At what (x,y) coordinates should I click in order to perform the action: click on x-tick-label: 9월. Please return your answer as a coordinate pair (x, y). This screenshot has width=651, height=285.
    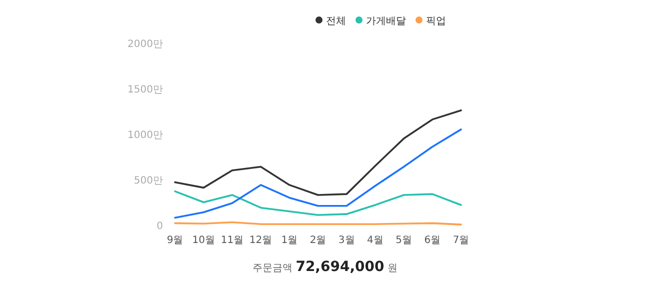
    Looking at the image, I should click on (175, 240).